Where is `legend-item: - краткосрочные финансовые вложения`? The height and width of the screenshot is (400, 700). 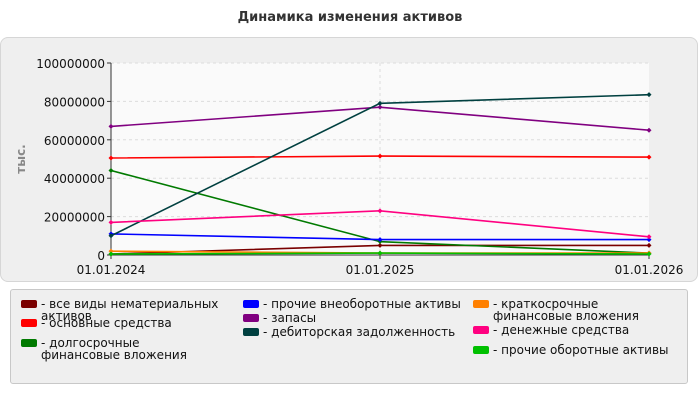
legend-item: - краткосрочные финансовые вложения is located at coordinates (576, 310).